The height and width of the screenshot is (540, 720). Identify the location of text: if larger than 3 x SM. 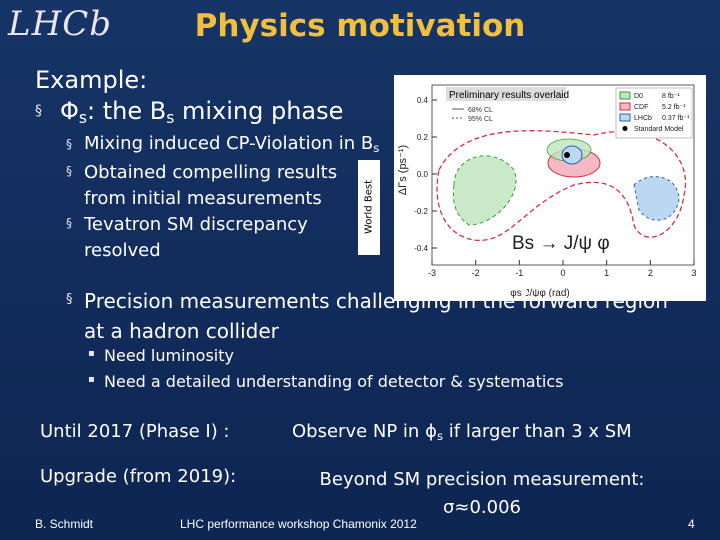
(537, 431).